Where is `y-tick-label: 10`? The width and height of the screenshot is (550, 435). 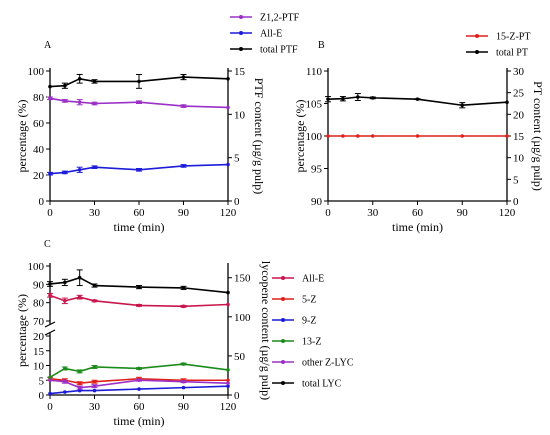
y-tick-label: 10 is located at coordinates (39, 367).